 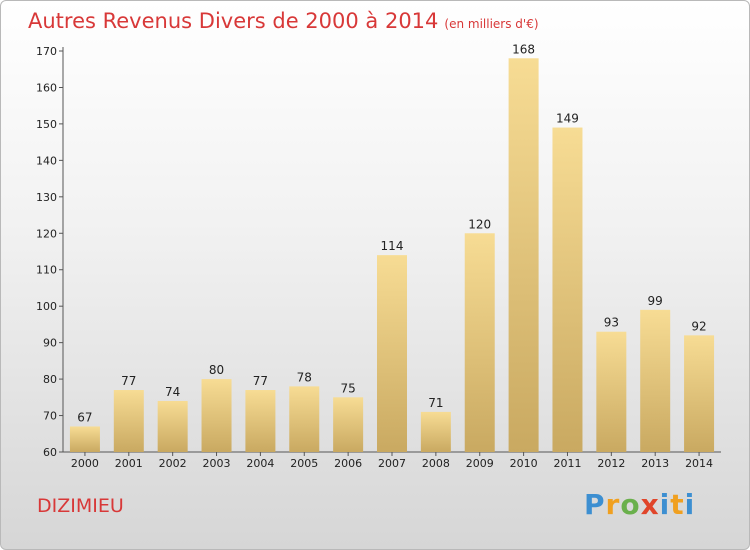 What do you see at coordinates (46, 124) in the screenshot?
I see `y-tick-label: 150` at bounding box center [46, 124].